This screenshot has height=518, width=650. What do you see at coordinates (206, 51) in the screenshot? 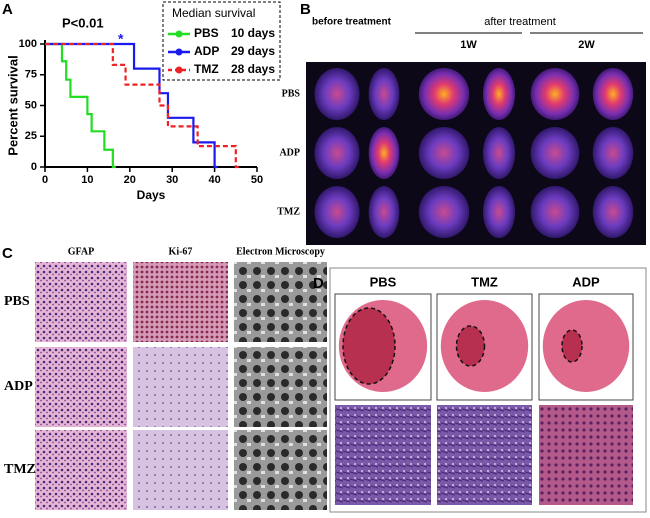
I see `legend-label: ADP` at bounding box center [206, 51].